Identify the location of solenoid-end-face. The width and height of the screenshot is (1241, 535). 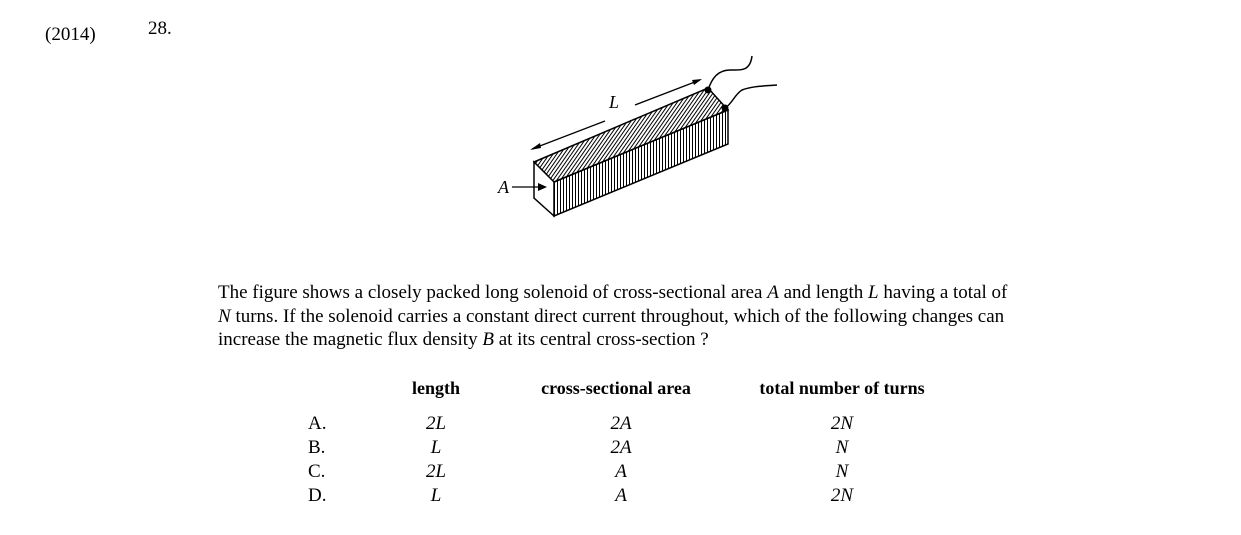
(544, 189).